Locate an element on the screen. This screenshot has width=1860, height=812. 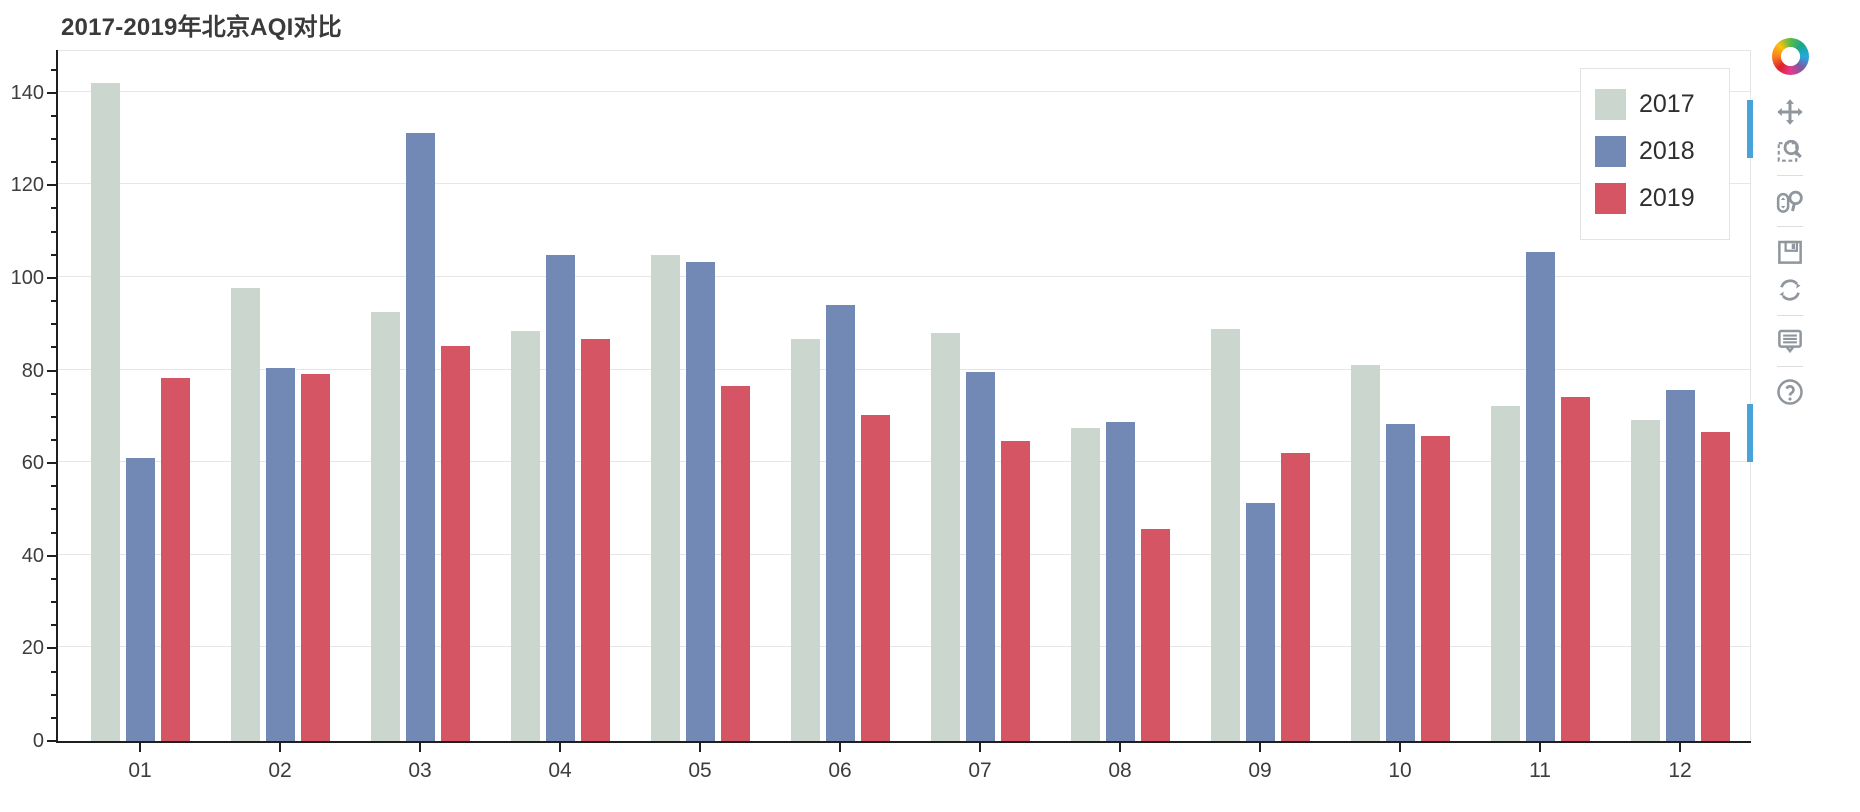
bokeh-logo-icon is located at coordinates (1790, 56).